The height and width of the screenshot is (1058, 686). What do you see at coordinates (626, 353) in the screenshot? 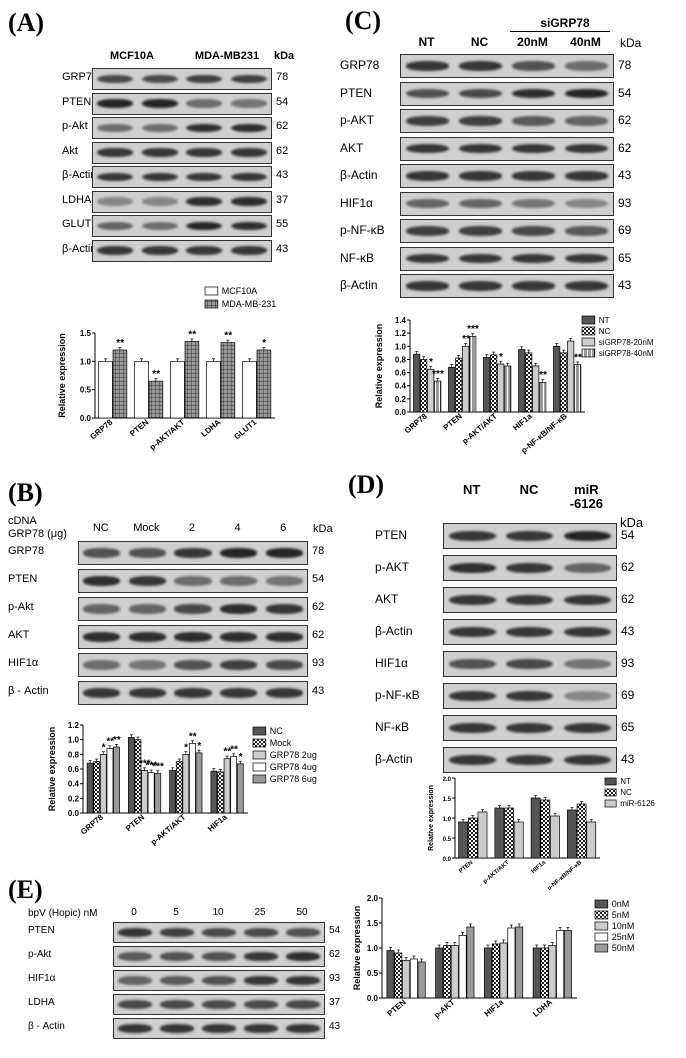
I see `legend-label: siGRP78-40nM` at bounding box center [626, 353].